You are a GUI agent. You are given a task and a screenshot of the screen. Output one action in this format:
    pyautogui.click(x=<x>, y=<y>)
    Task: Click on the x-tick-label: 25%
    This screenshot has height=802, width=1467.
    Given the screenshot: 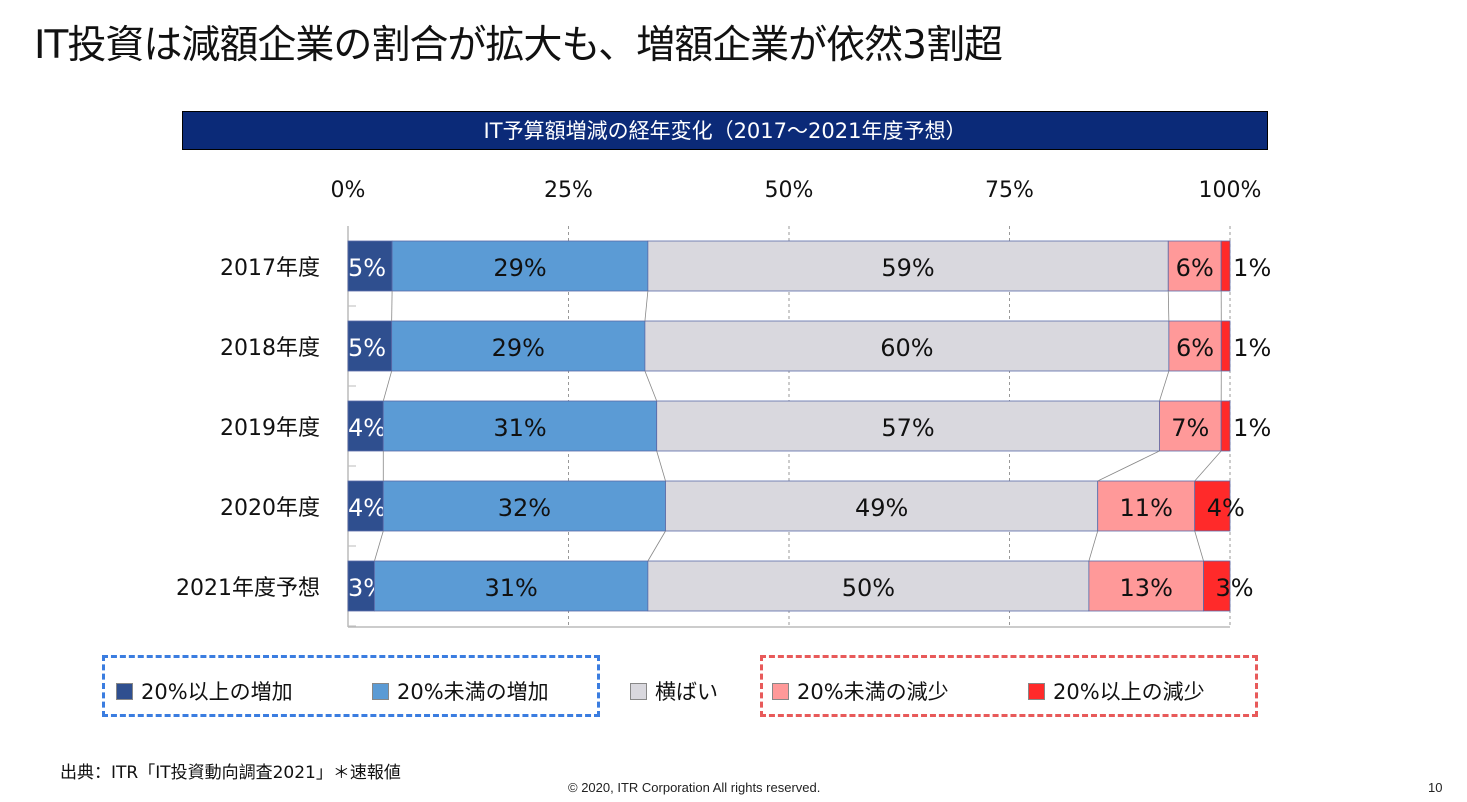 What is the action you would take?
    pyautogui.click(x=568, y=190)
    